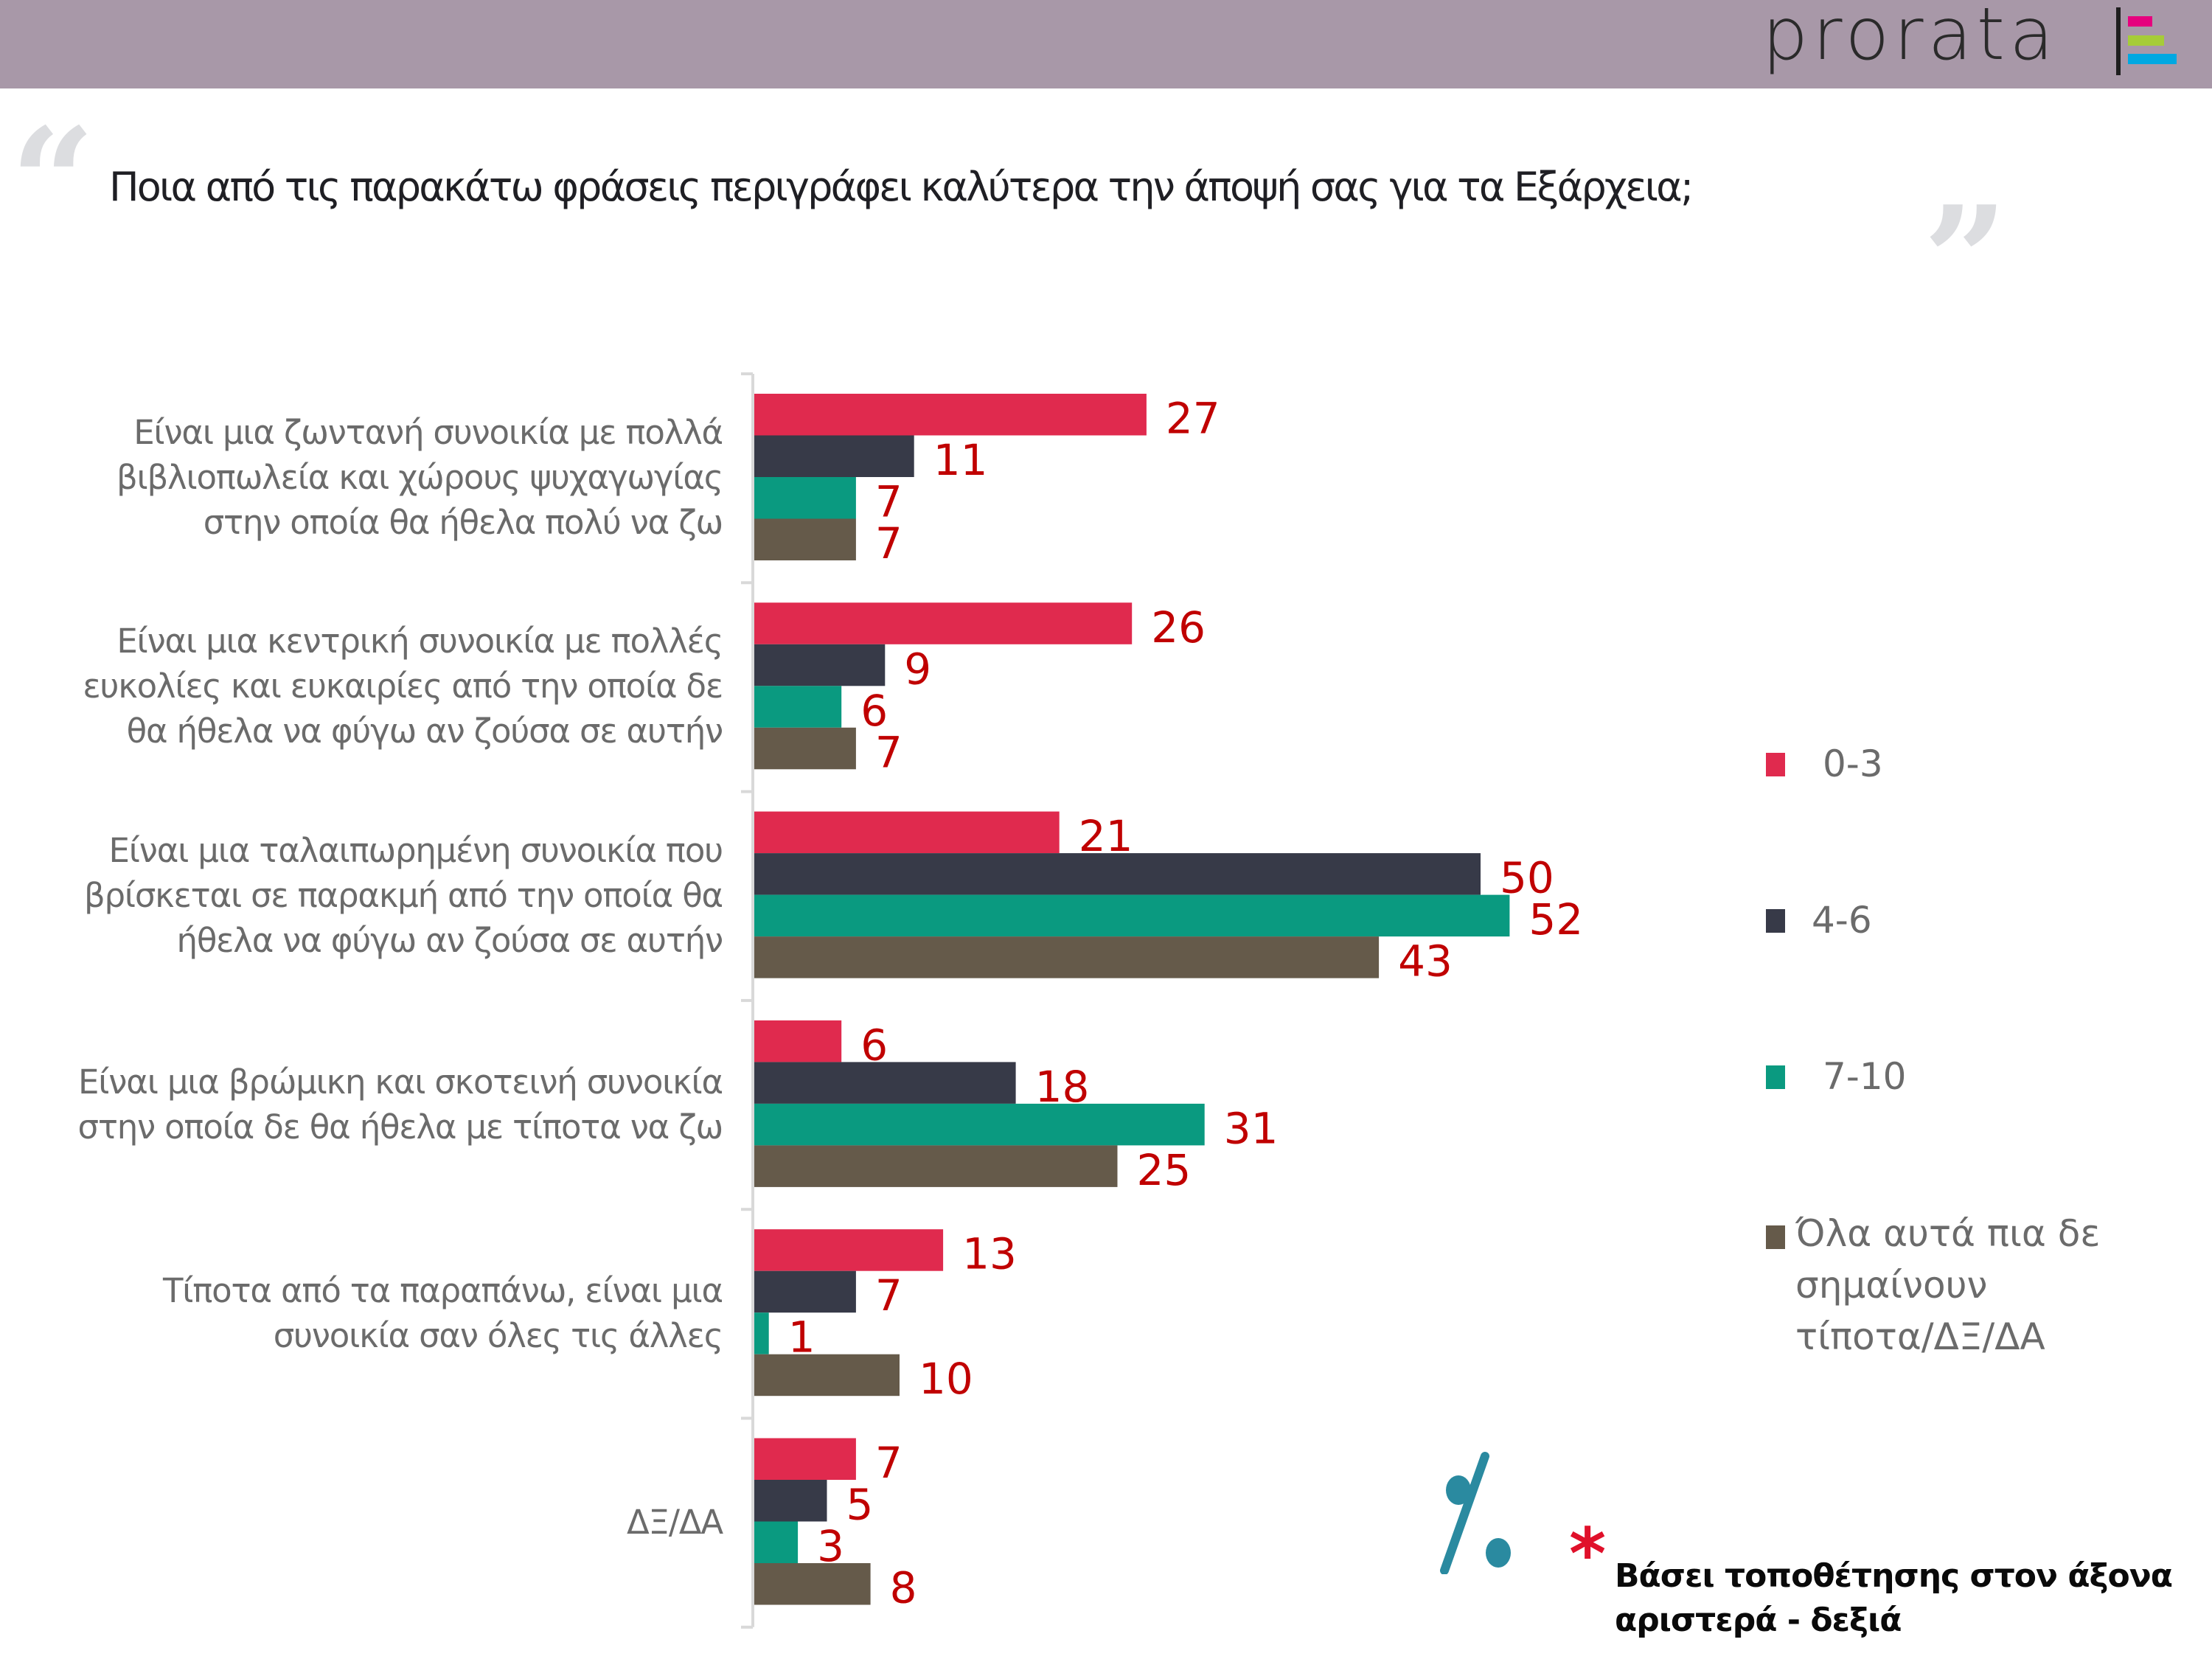 The height and width of the screenshot is (1659, 2212). What do you see at coordinates (1920, 1336) in the screenshot?
I see `legend-line: τίποτα/ΔΞ/ΔΑ` at bounding box center [1920, 1336].